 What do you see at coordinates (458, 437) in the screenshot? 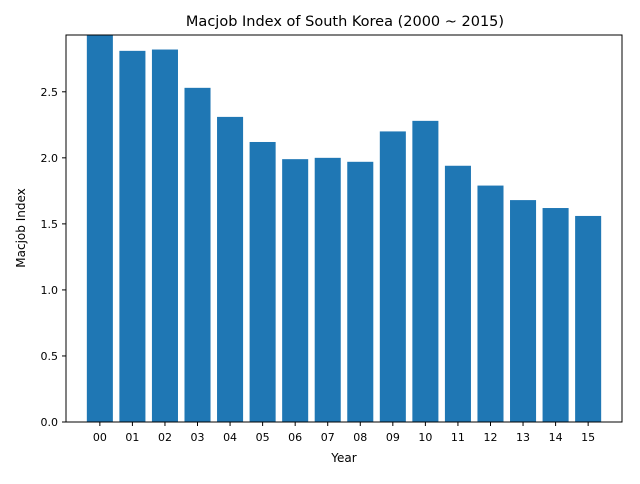
I see `x-tick-label: 11` at bounding box center [458, 437].